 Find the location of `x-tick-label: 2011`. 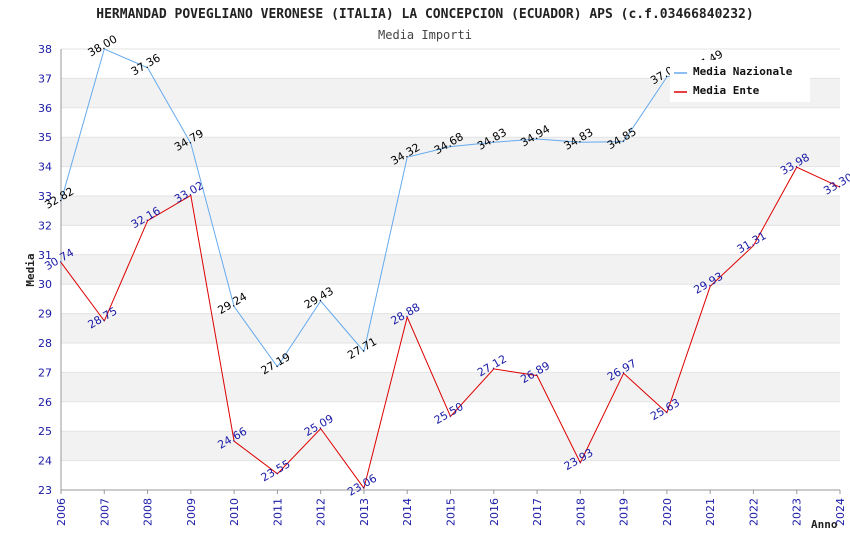

x-tick-label: 2011 is located at coordinates (277, 512).